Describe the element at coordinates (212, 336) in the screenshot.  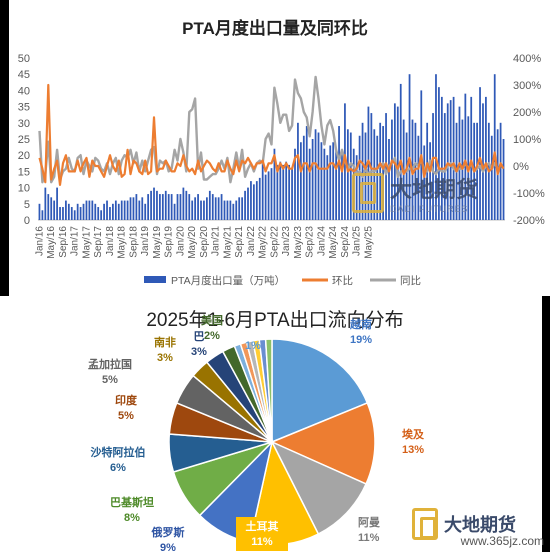
I see `pie-label-percent: 2%` at that location.